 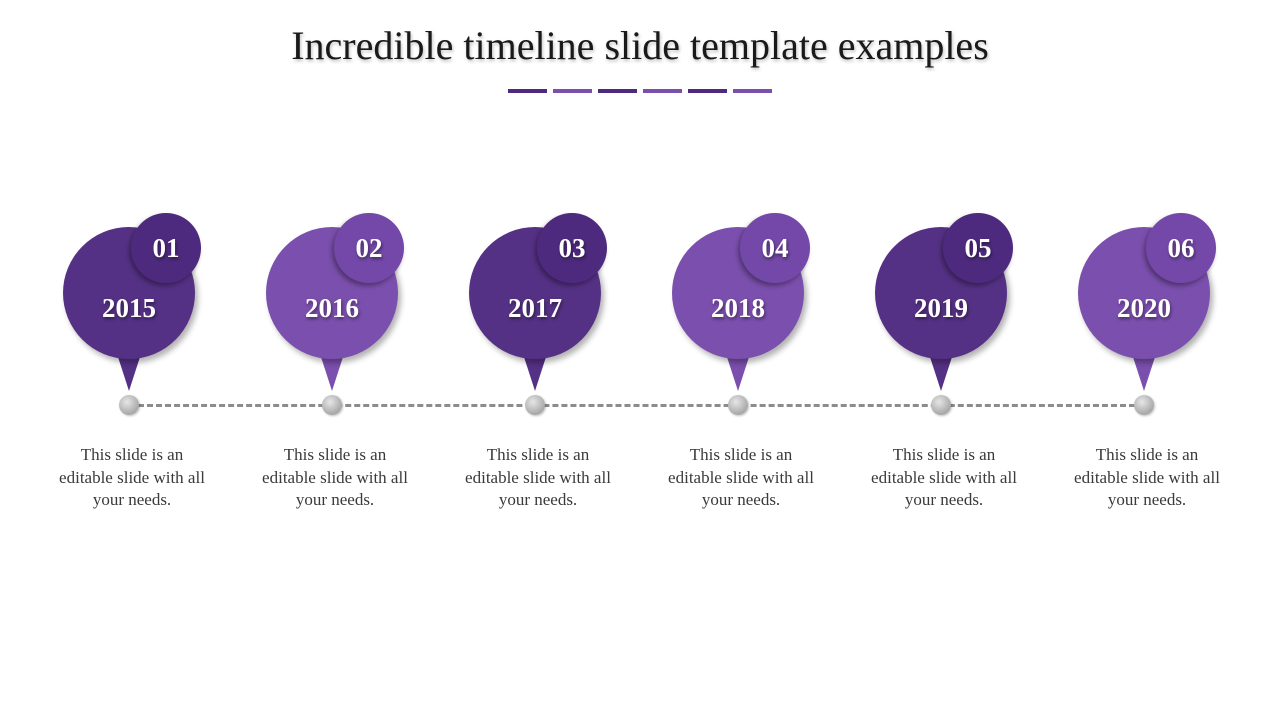 I want to click on timeline-marker-2018: 2018 04, so click(x=741, y=313).